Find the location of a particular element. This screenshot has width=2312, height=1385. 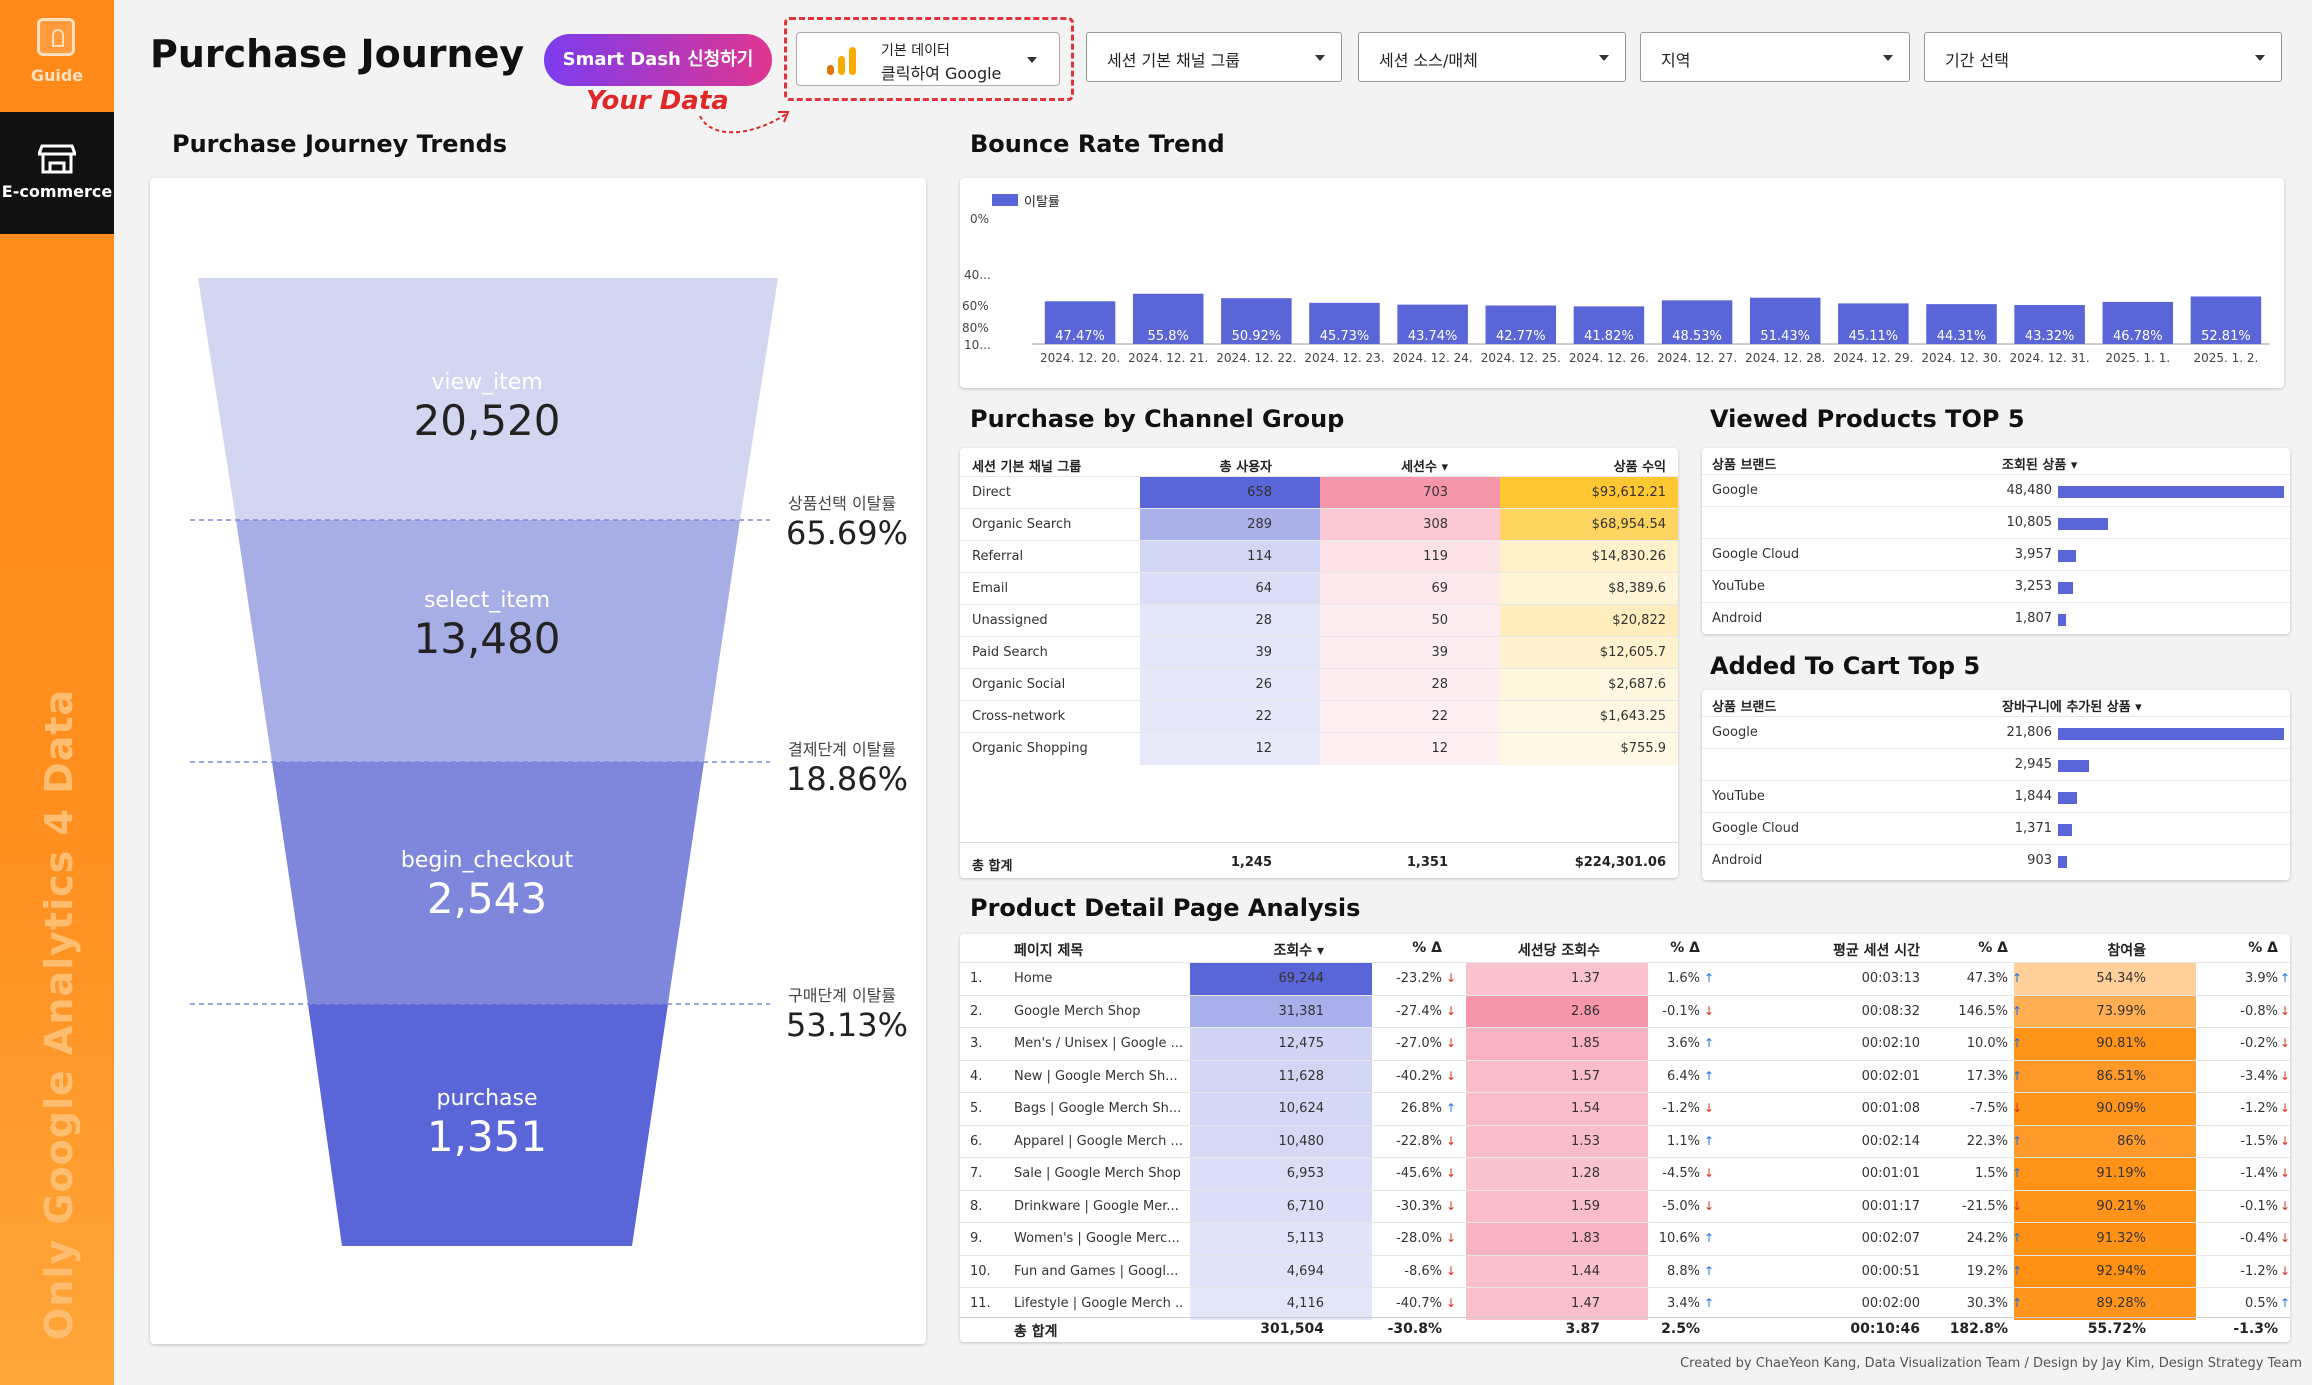

total-views-delta: -30.8% is located at coordinates (1414, 1329).